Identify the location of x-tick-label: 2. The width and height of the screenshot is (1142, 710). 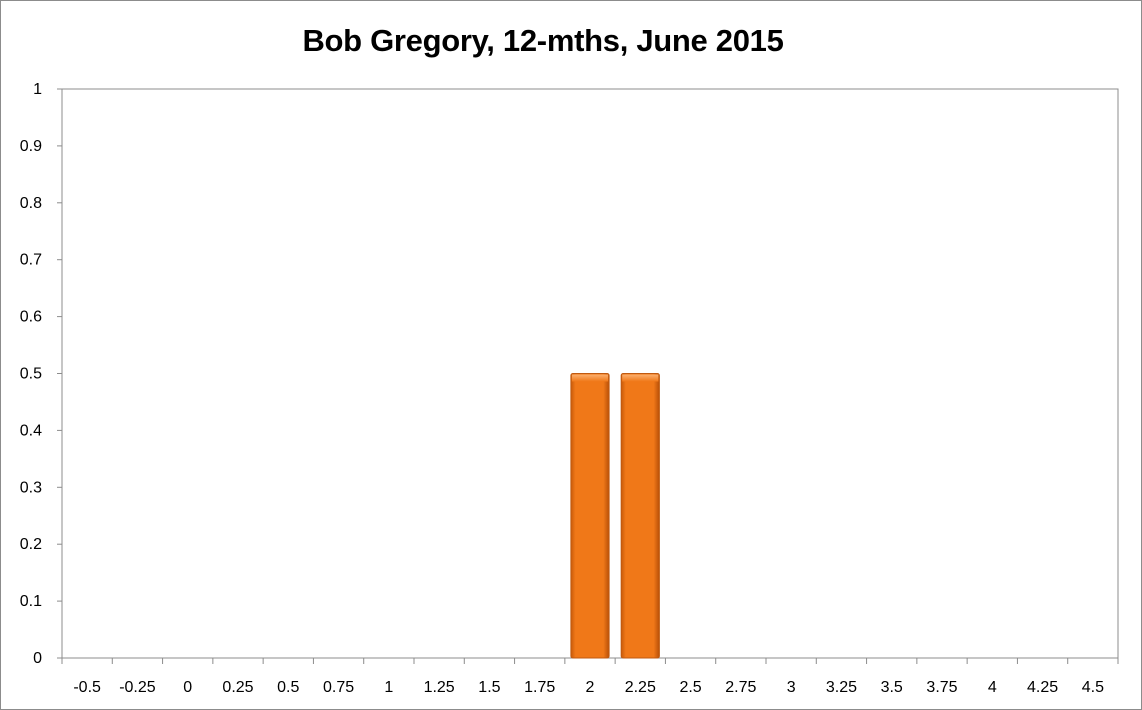
(590, 687).